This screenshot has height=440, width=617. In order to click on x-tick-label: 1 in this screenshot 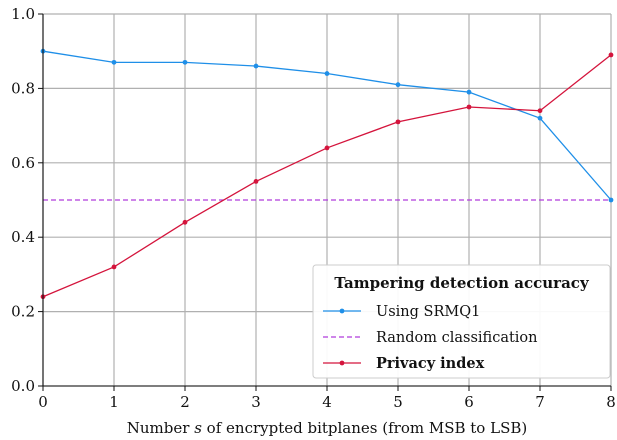, I will do `click(114, 402)`.